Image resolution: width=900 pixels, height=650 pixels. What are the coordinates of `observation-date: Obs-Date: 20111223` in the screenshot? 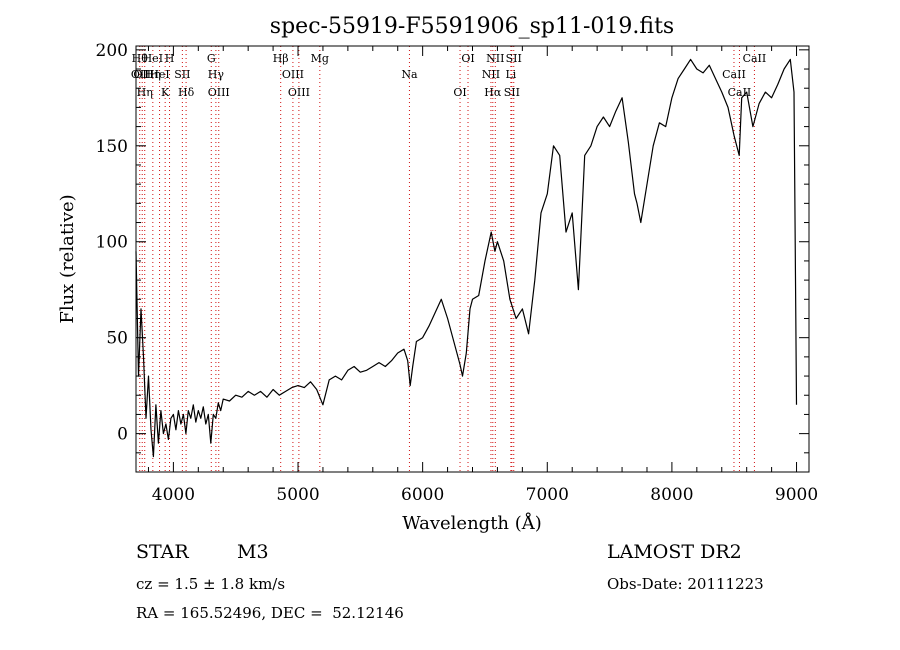 It's located at (685, 584).